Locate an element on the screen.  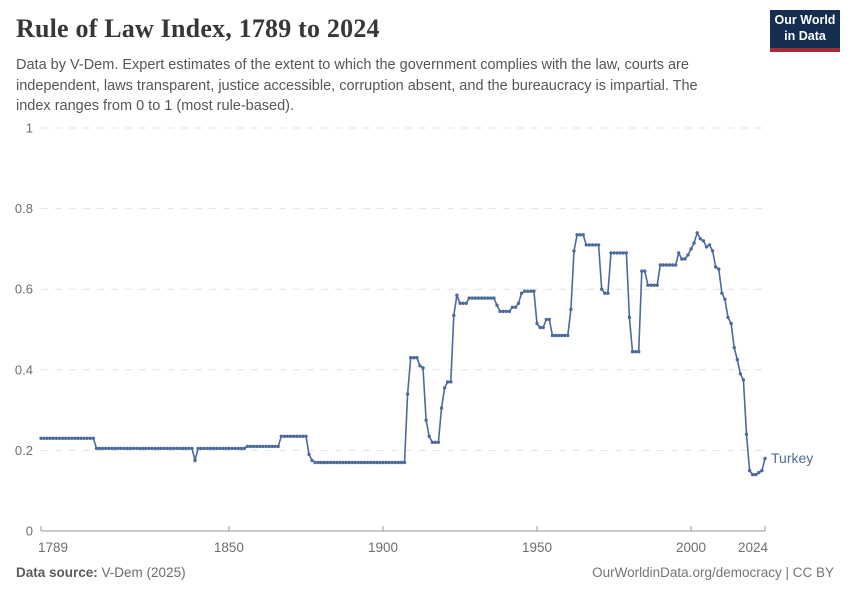
owid-logo: Our World in Data is located at coordinates (805, 31).